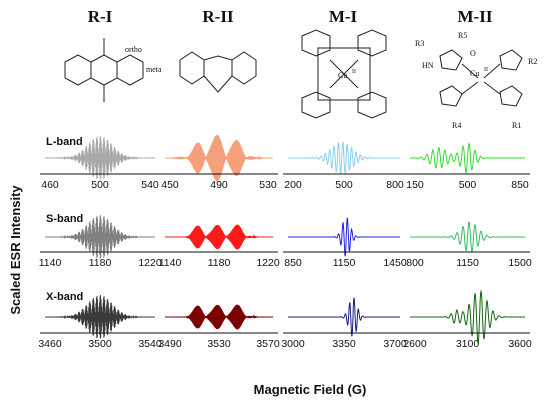  Describe the element at coordinates (64, 142) in the screenshot. I see `band-label-l: L-band` at that location.